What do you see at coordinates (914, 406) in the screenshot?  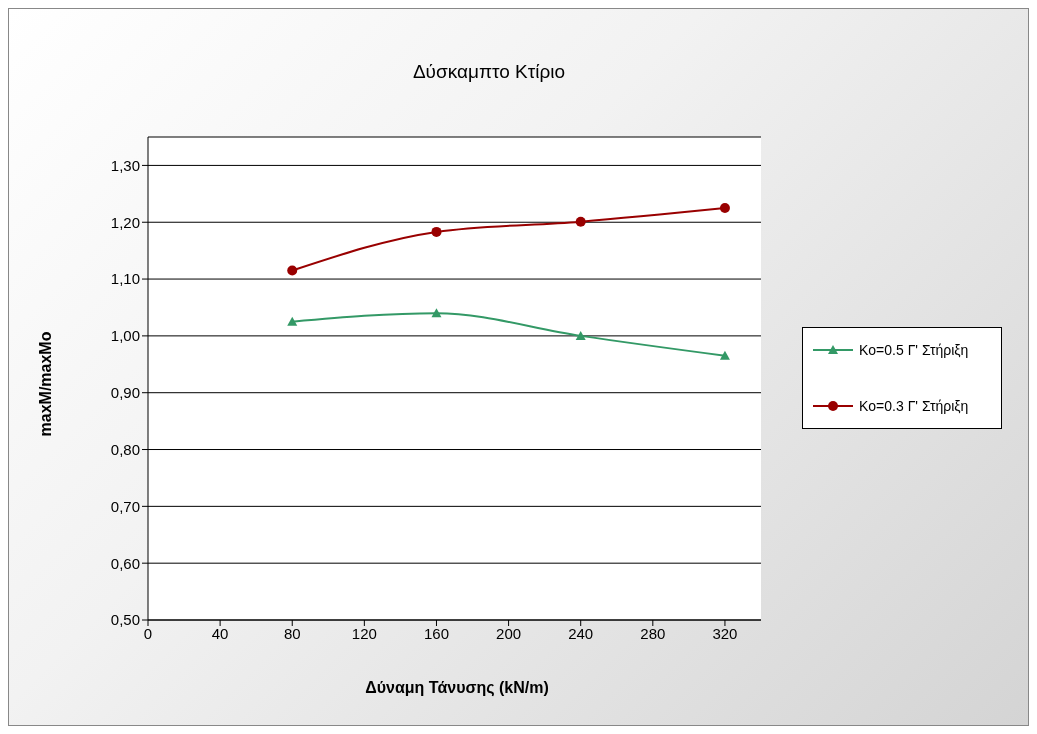 I see `legend-label: Ko=0.3 Γ' Στήριξη` at bounding box center [914, 406].